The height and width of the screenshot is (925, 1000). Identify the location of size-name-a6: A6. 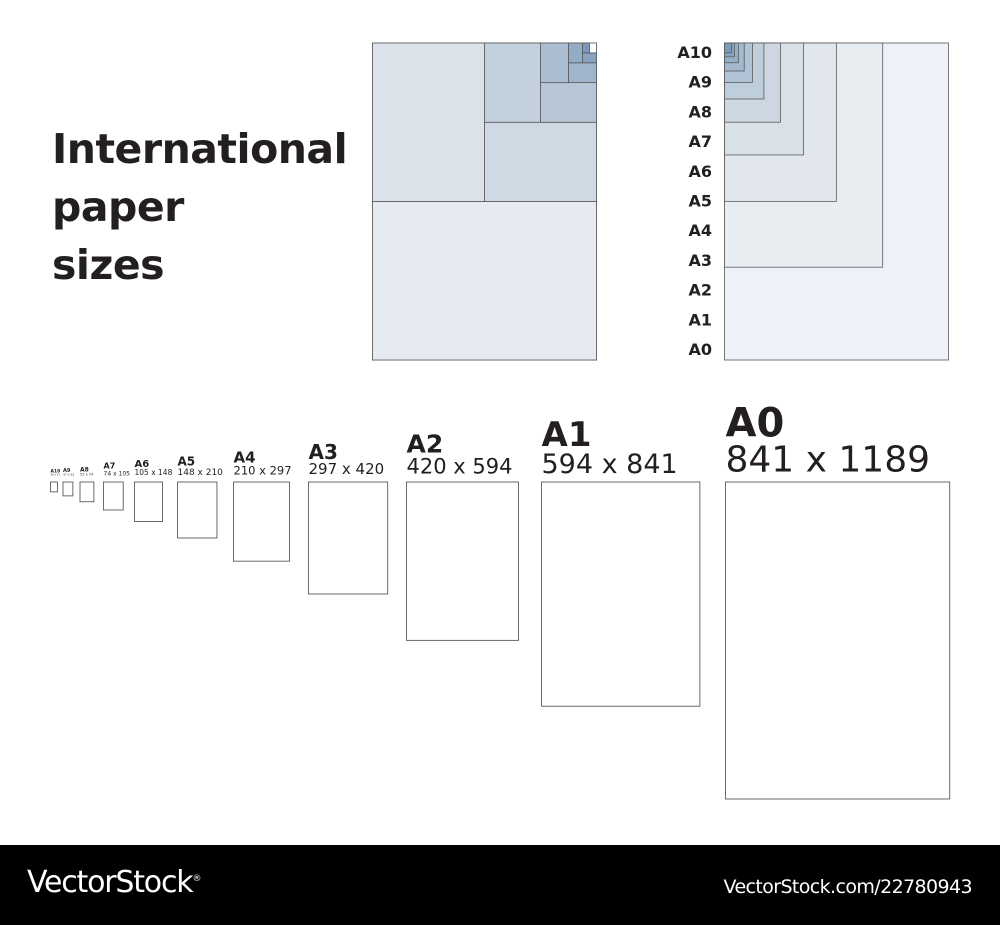
(142, 464).